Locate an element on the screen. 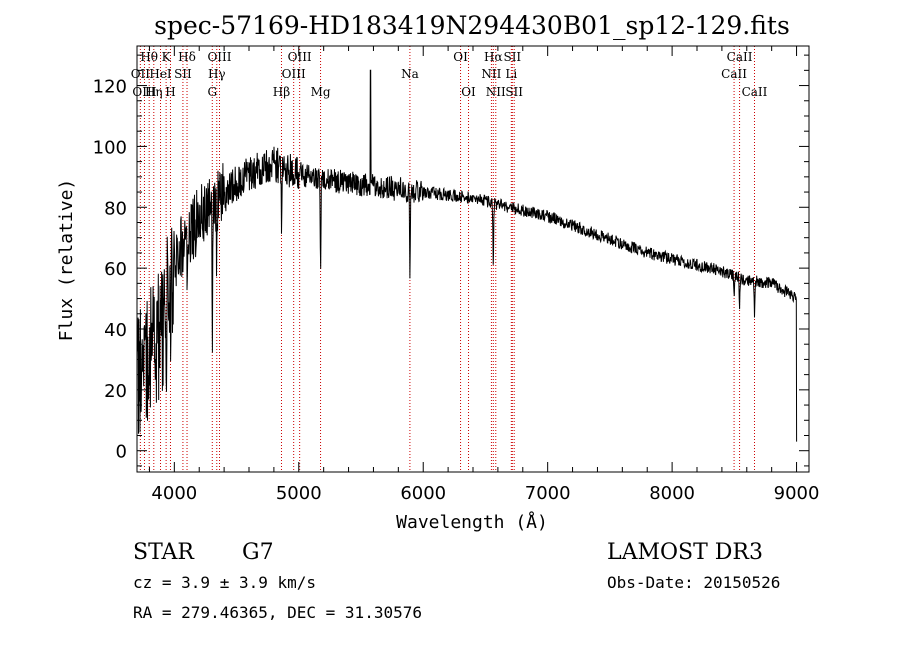 The height and width of the screenshot is (649, 900). line-marker-label: H is located at coordinates (170, 92).